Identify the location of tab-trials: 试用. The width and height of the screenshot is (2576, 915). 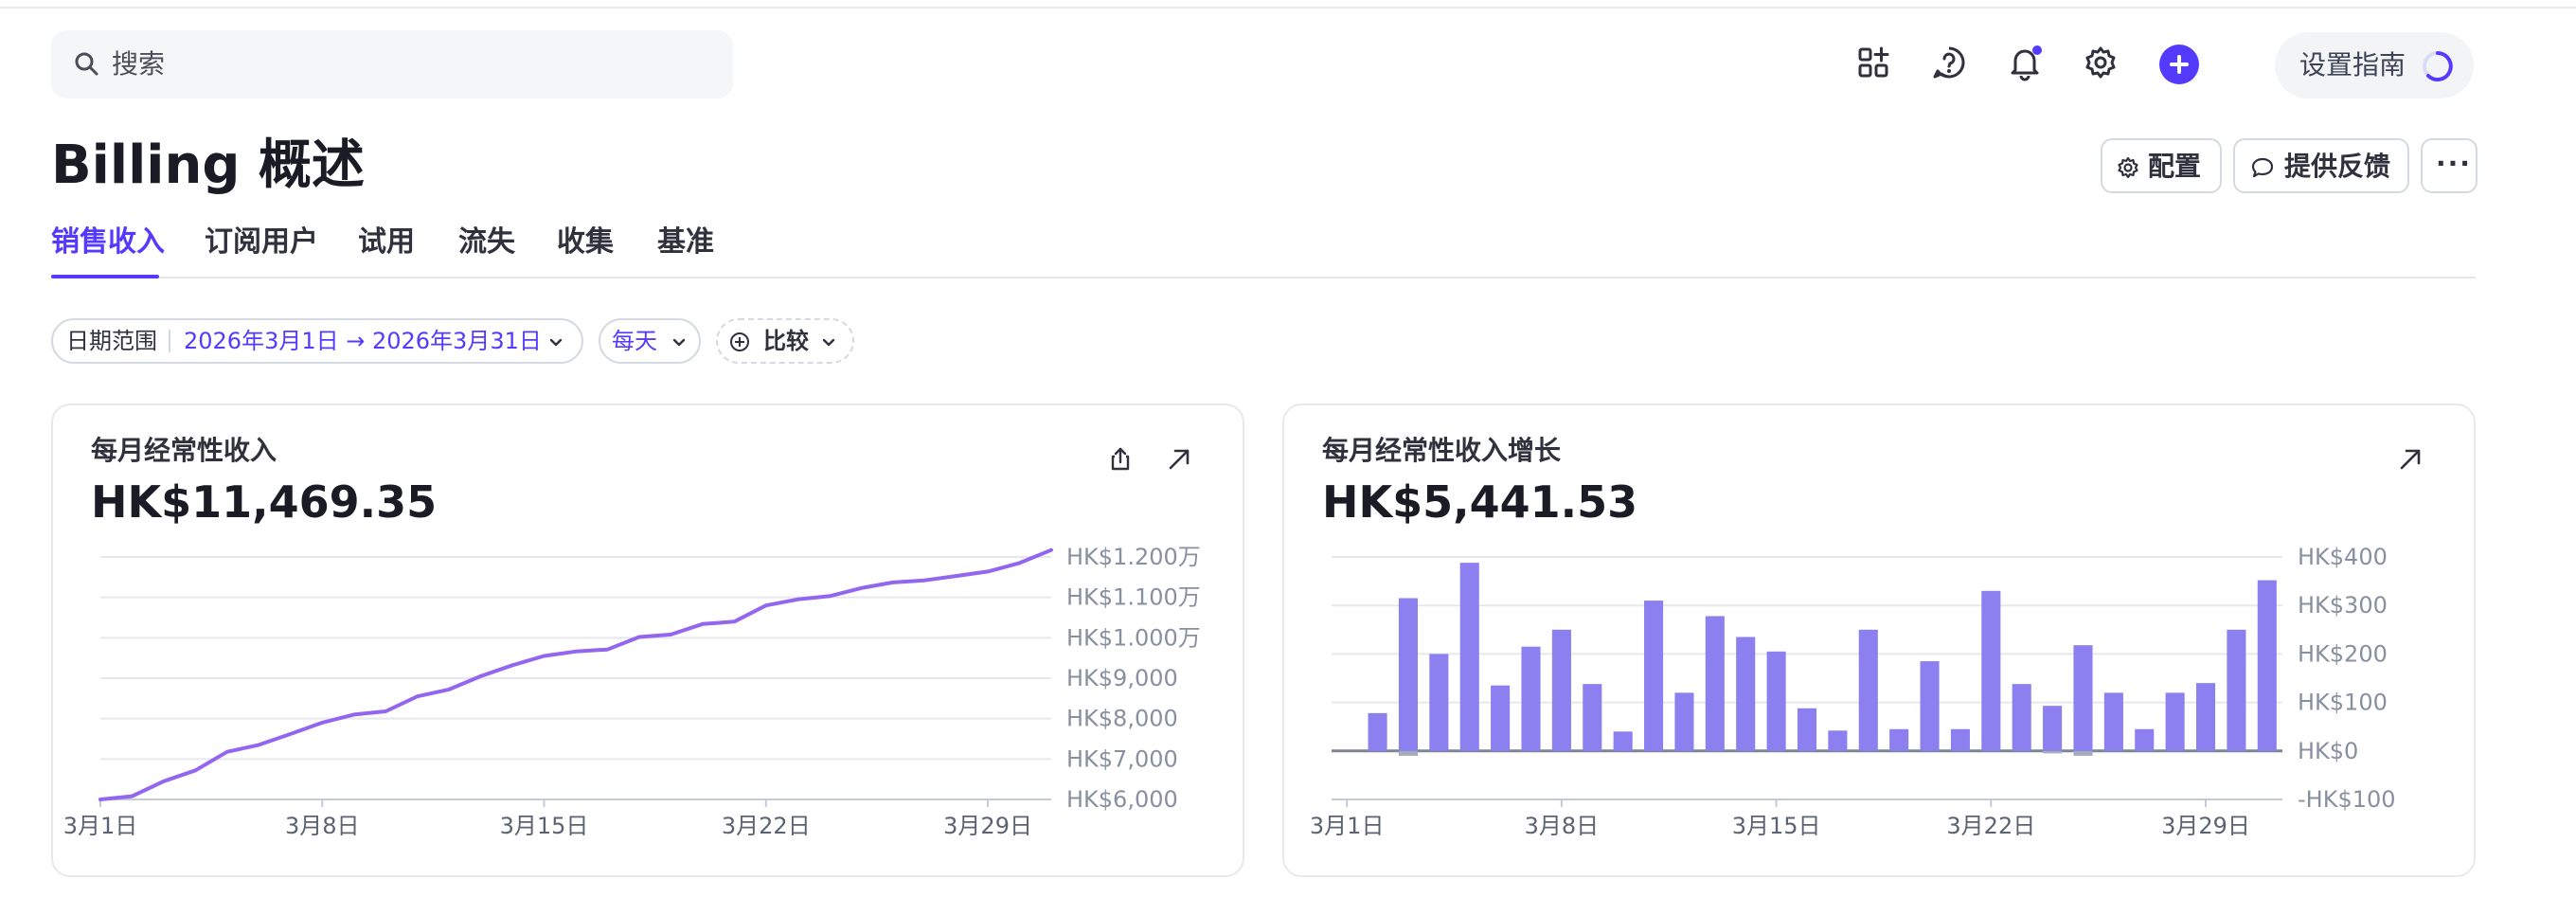
(386, 242).